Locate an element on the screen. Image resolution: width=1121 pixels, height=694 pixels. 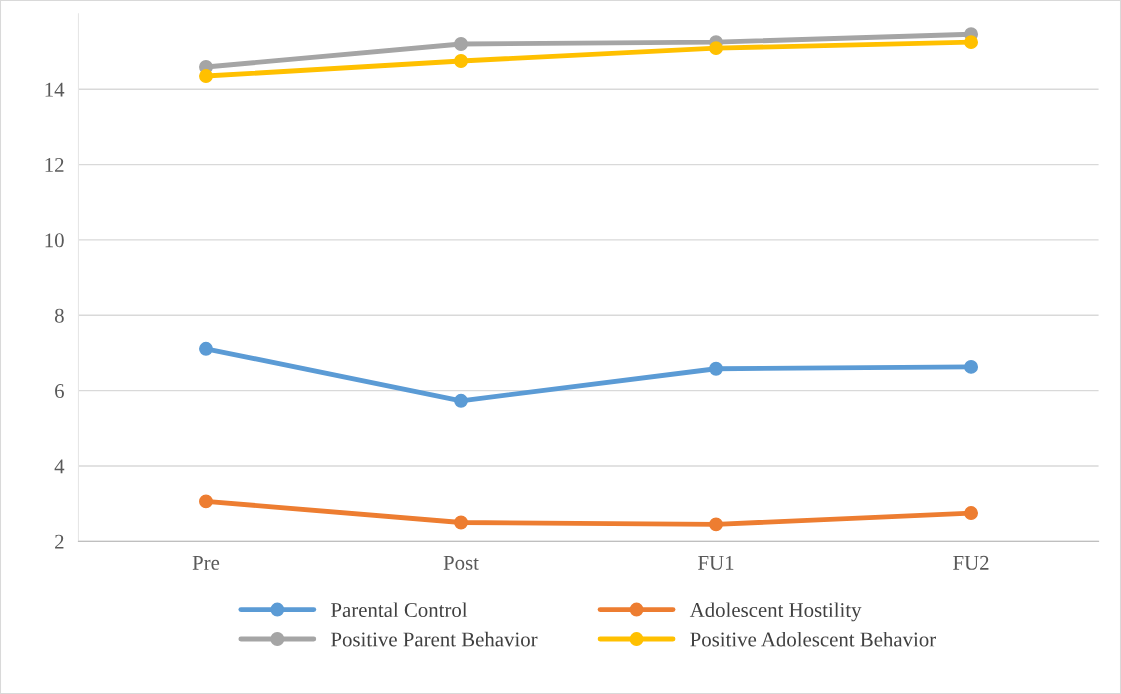
y-tick-label: 12 is located at coordinates (54, 165).